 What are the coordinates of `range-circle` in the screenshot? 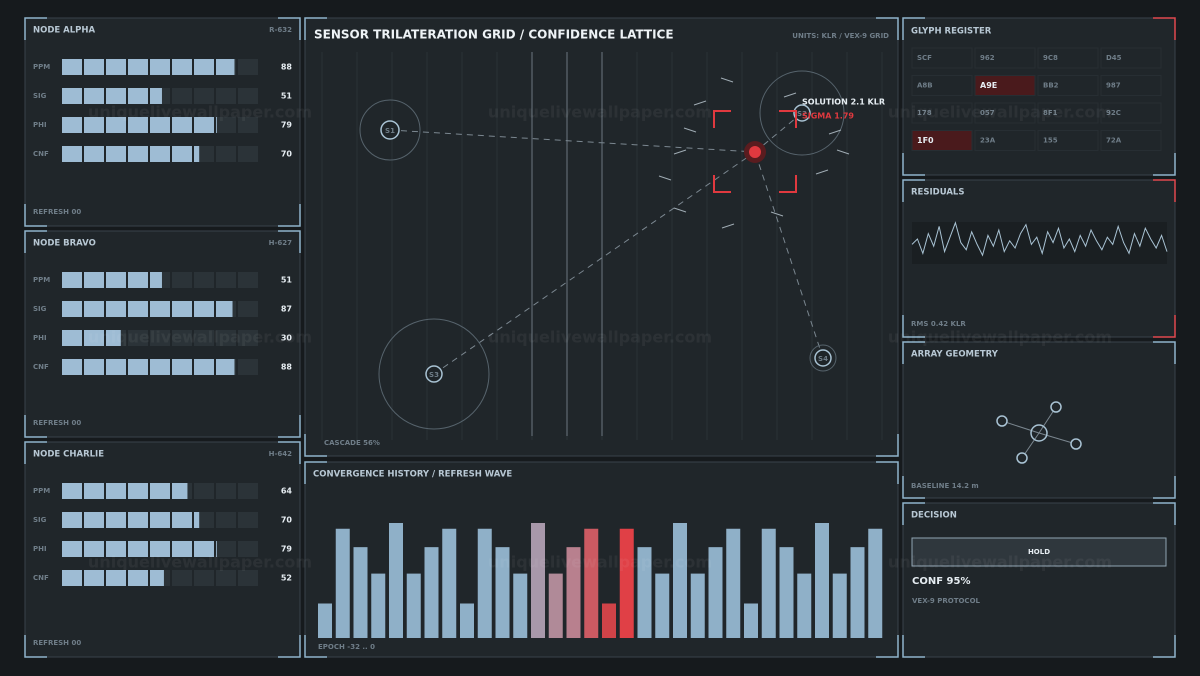 It's located at (823, 358).